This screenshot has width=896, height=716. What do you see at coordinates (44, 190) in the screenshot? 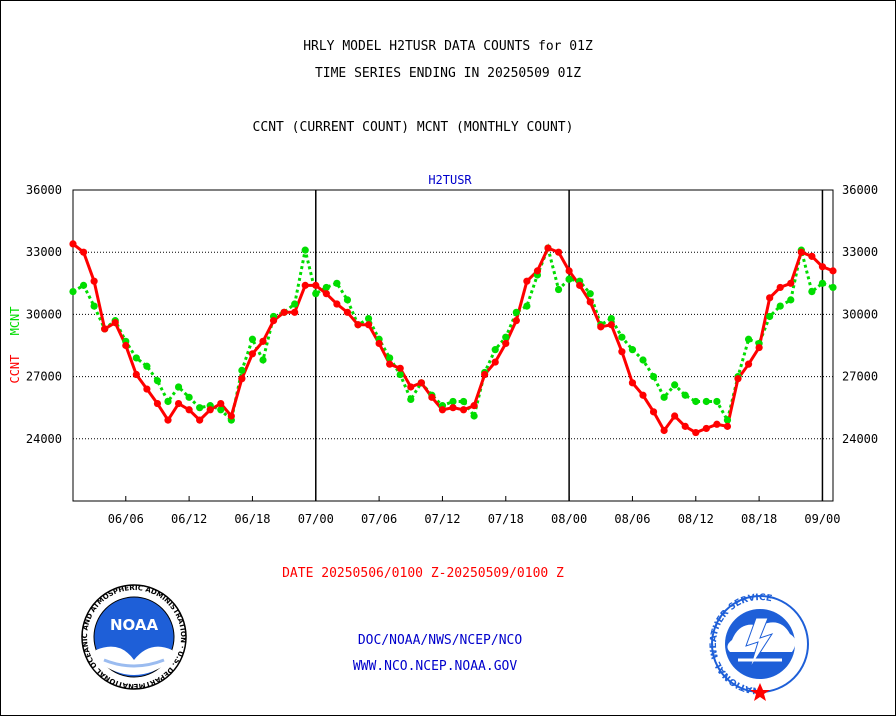
I see `y-tick-label-left: 36000` at bounding box center [44, 190].